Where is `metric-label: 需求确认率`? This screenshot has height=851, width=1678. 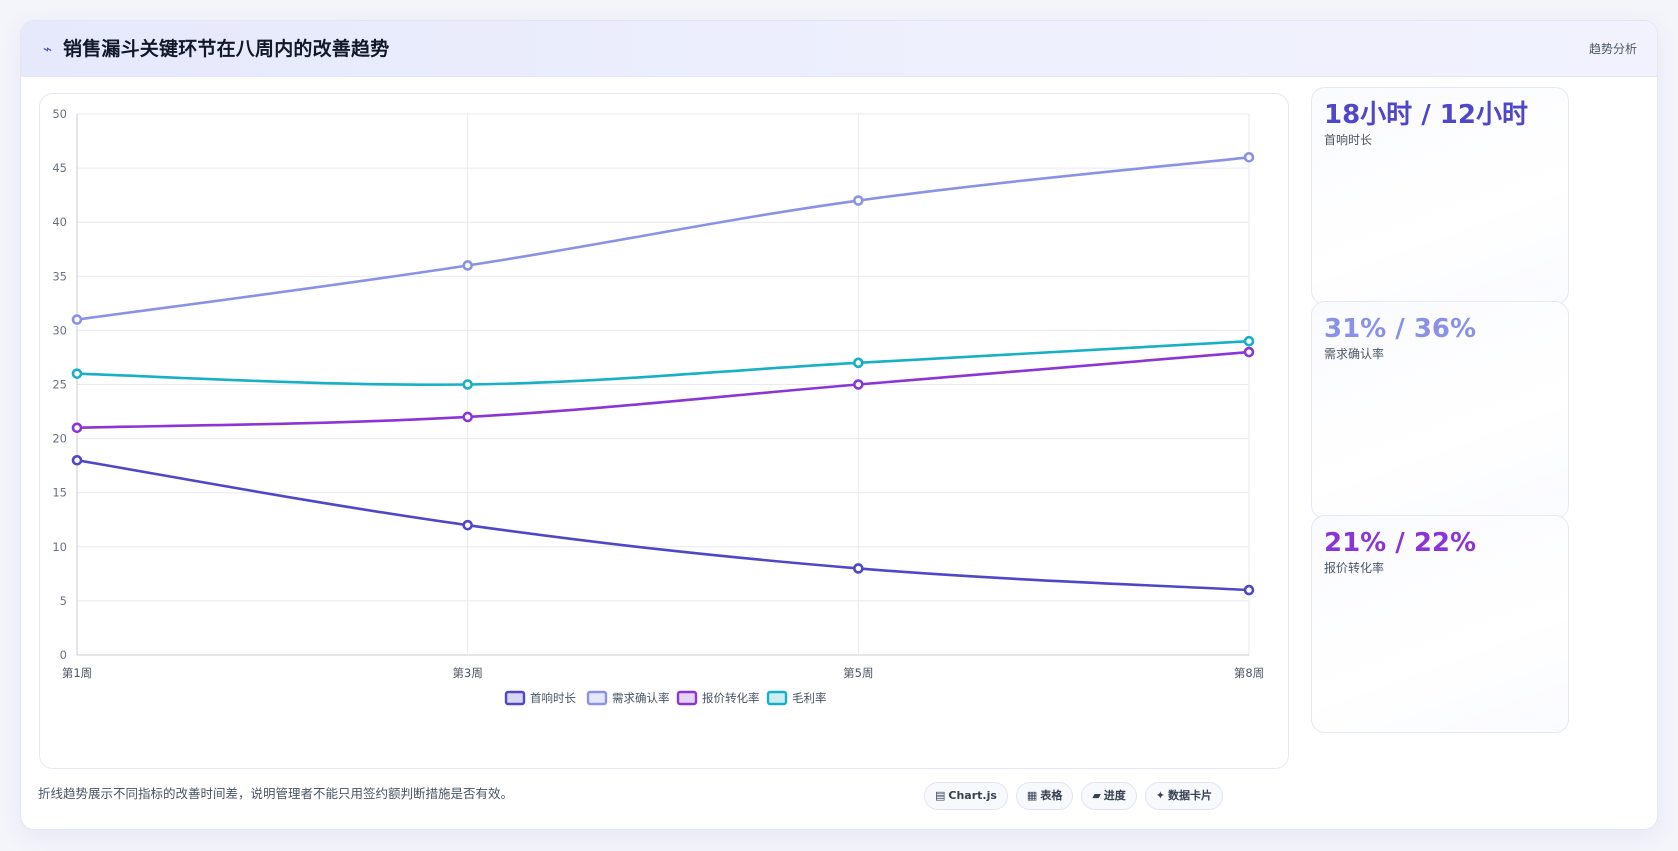
metric-label: 需求确认率 is located at coordinates (1354, 354).